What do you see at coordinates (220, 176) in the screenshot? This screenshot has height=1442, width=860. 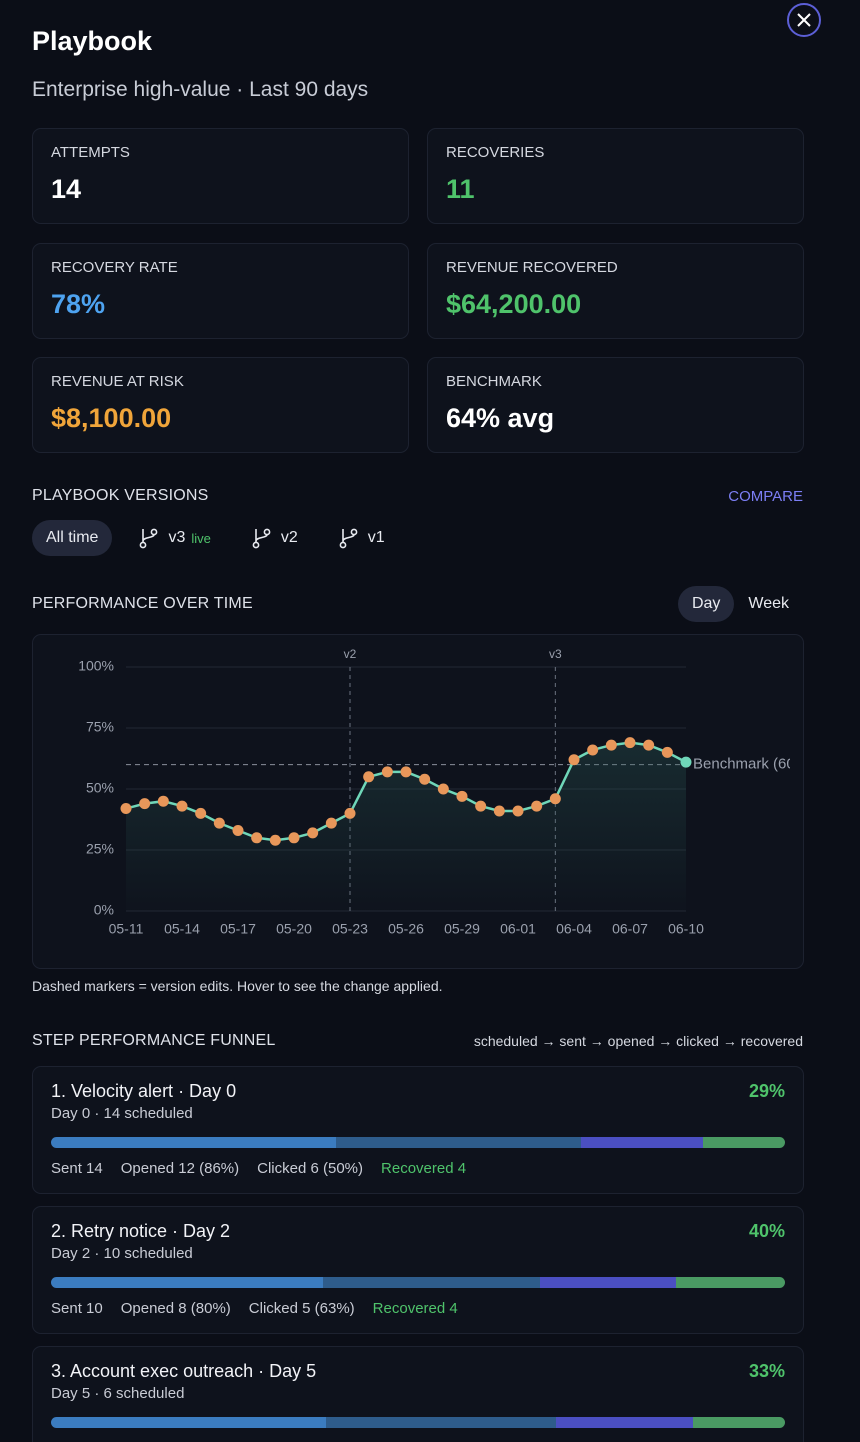 I see `stat-card: ATTEMPTS 14` at bounding box center [220, 176].